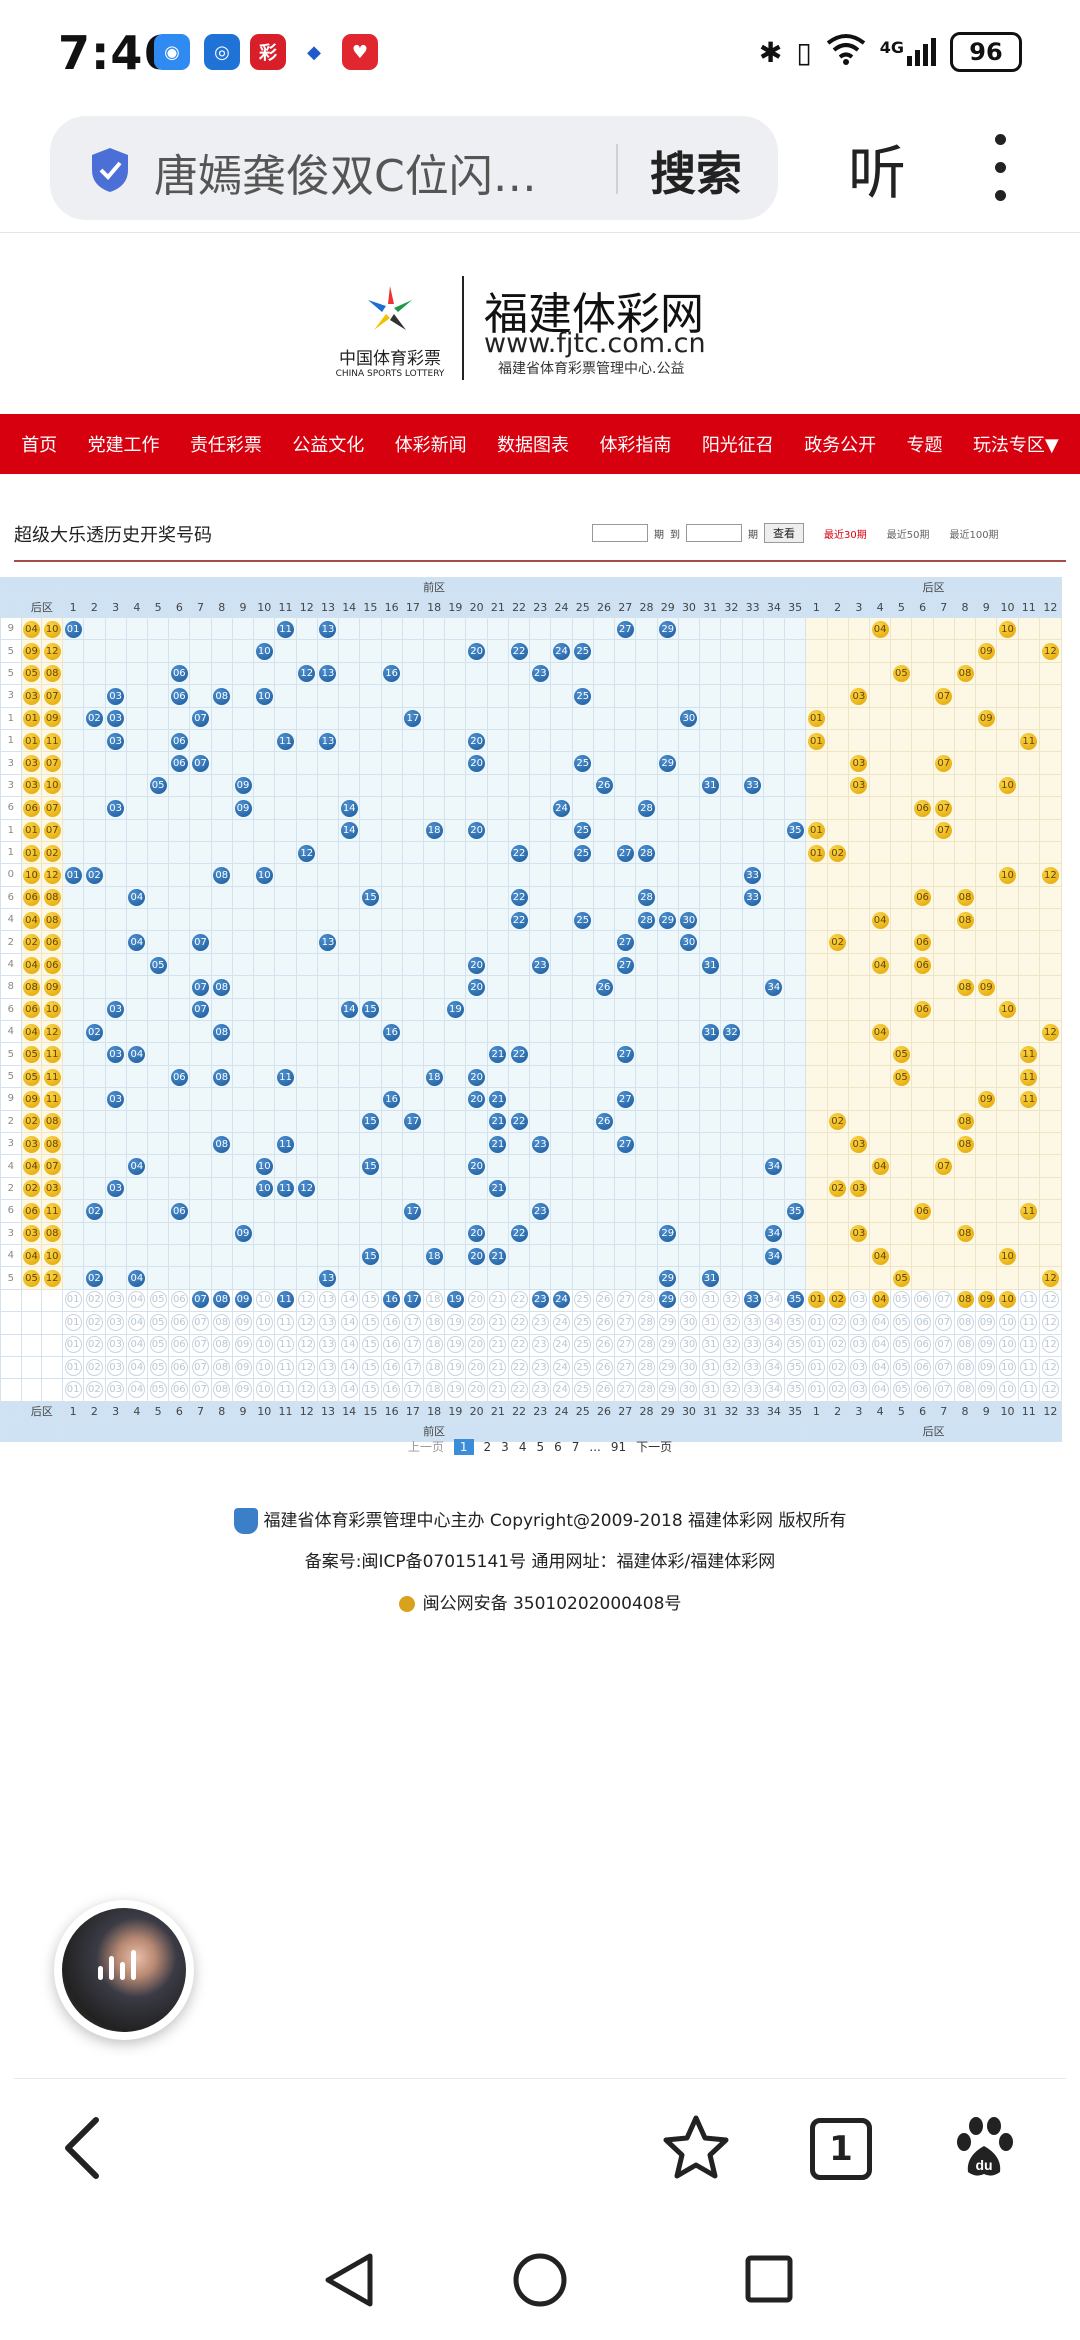 The image size is (1080, 2340). What do you see at coordinates (604, 1389) in the screenshot?
I see `pick-front-ball: 26` at bounding box center [604, 1389].